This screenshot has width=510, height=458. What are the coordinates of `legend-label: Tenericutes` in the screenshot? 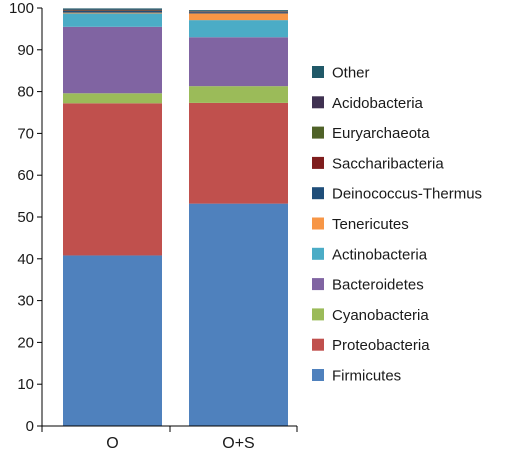 It's located at (370, 224).